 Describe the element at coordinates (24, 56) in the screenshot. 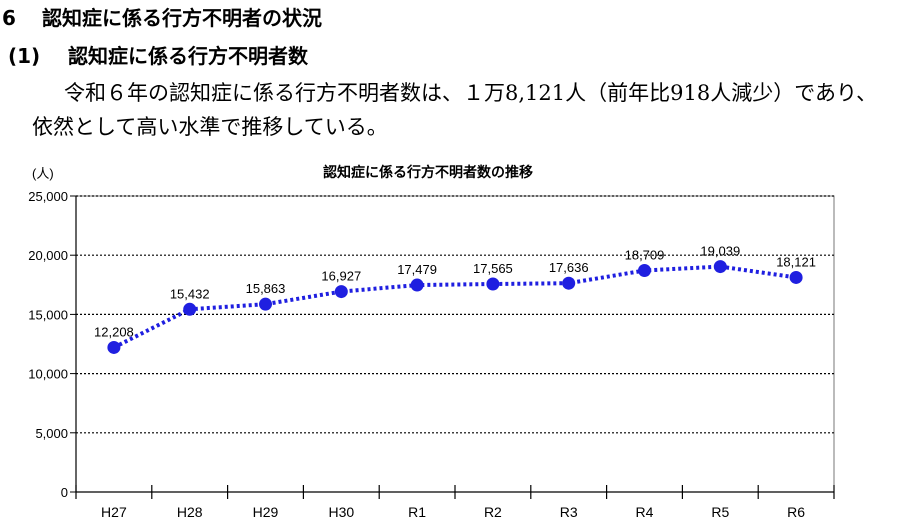

I see `subsection-number: (1)` at that location.